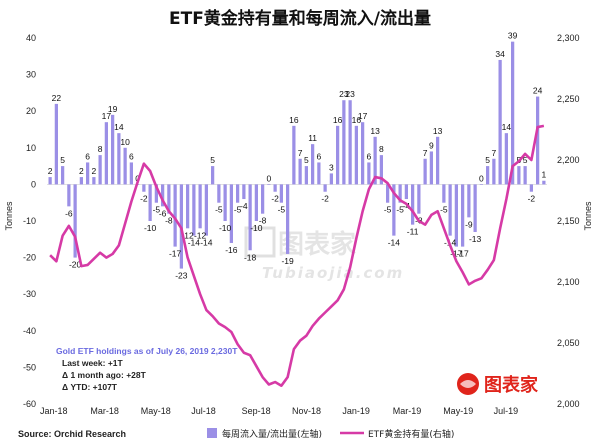 This screenshot has width=600, height=448. What do you see at coordinates (381, 149) in the screenshot?
I see `bar-value-label: 8` at bounding box center [381, 149].